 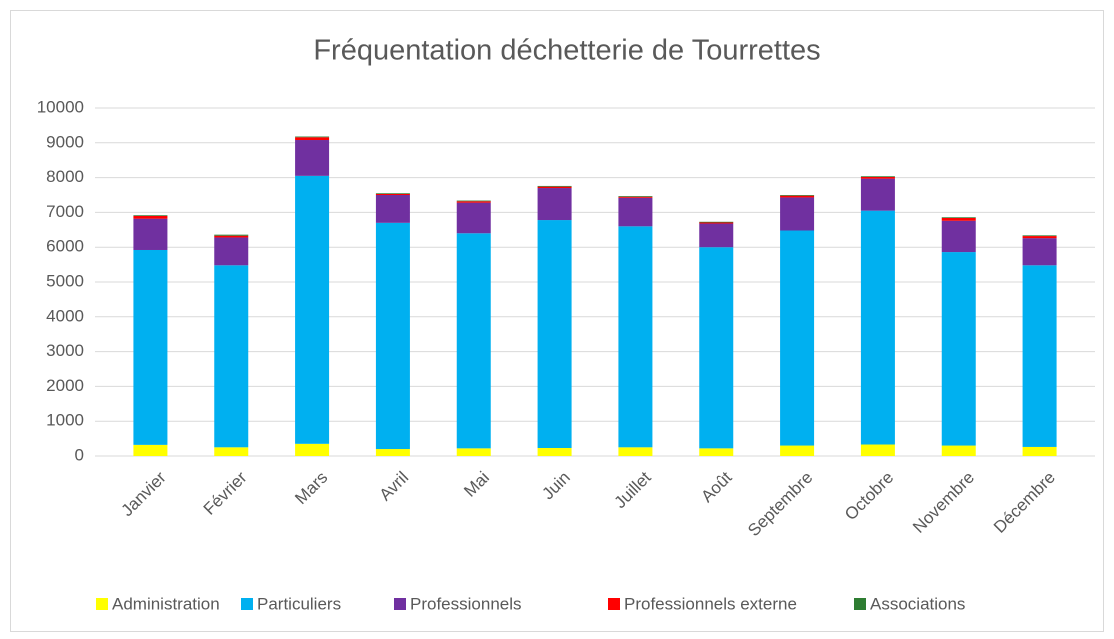 I want to click on y-tick-label: 4000, so click(x=65, y=315).